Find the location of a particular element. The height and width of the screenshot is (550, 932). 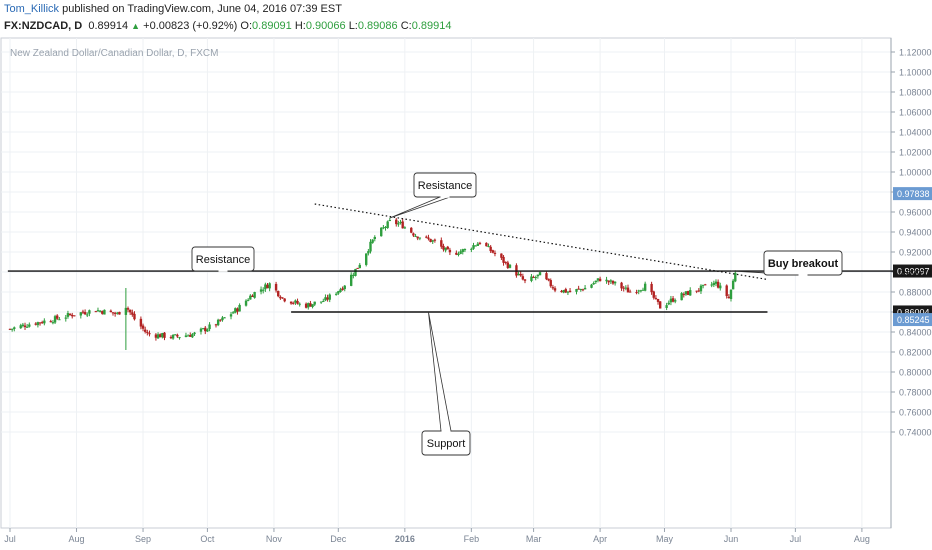

x-tick-label: Mar is located at coordinates (534, 539).